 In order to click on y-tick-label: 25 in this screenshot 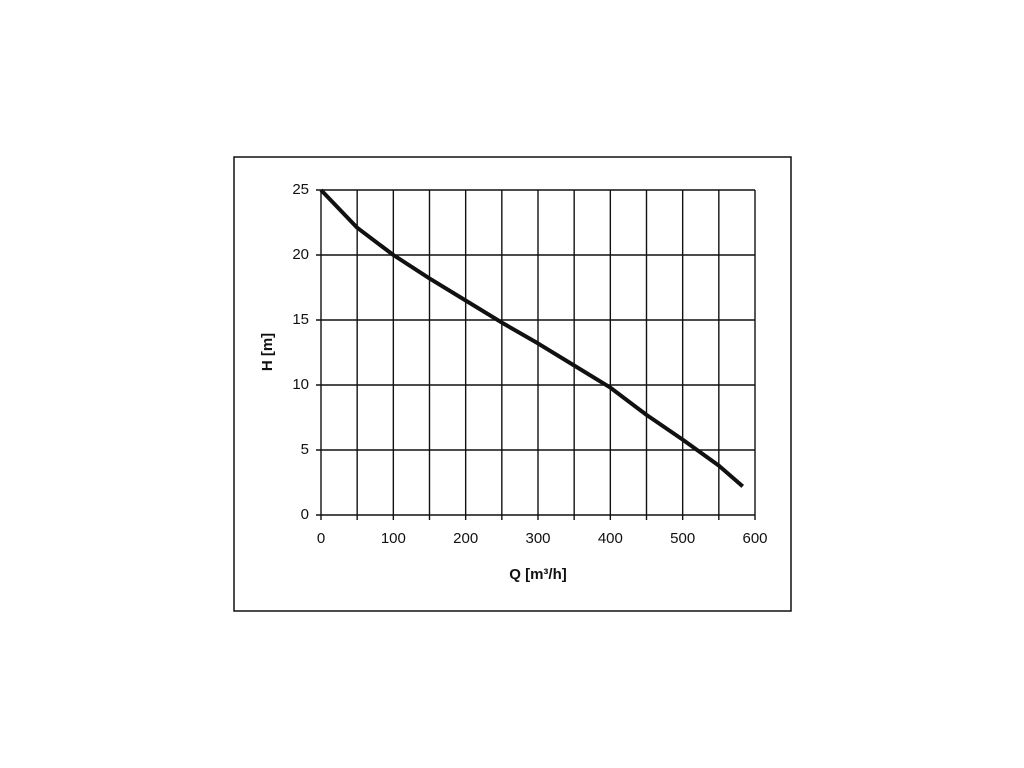, I will do `click(300, 189)`.